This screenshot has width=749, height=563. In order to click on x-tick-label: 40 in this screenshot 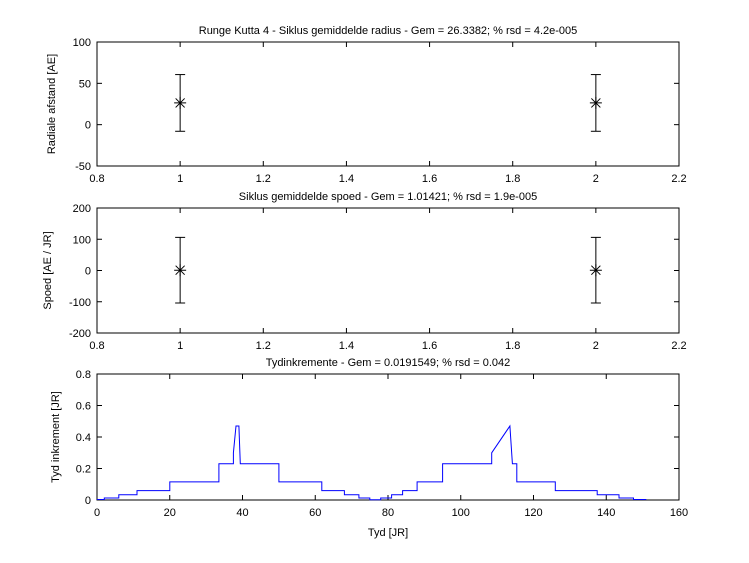, I will do `click(242, 513)`.